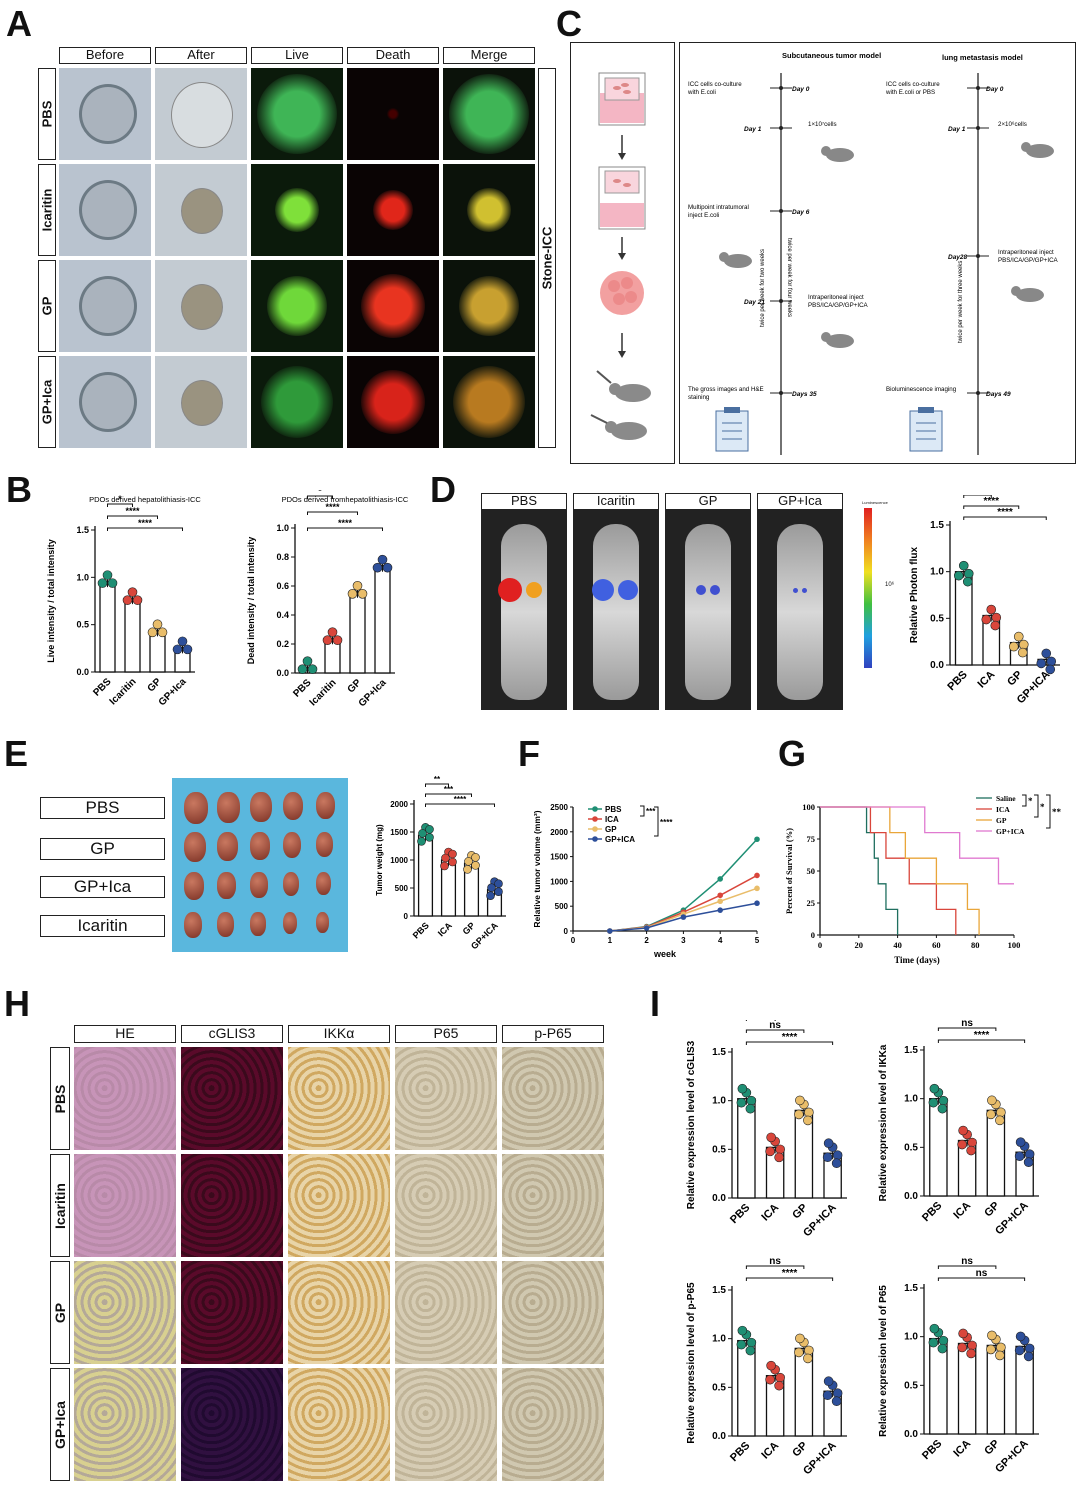 This screenshot has height=1491, width=1080. Describe the element at coordinates (912, 88) in the screenshot. I see `timeline-event: ICC cells co-culture with E.coli or PBS` at that location.